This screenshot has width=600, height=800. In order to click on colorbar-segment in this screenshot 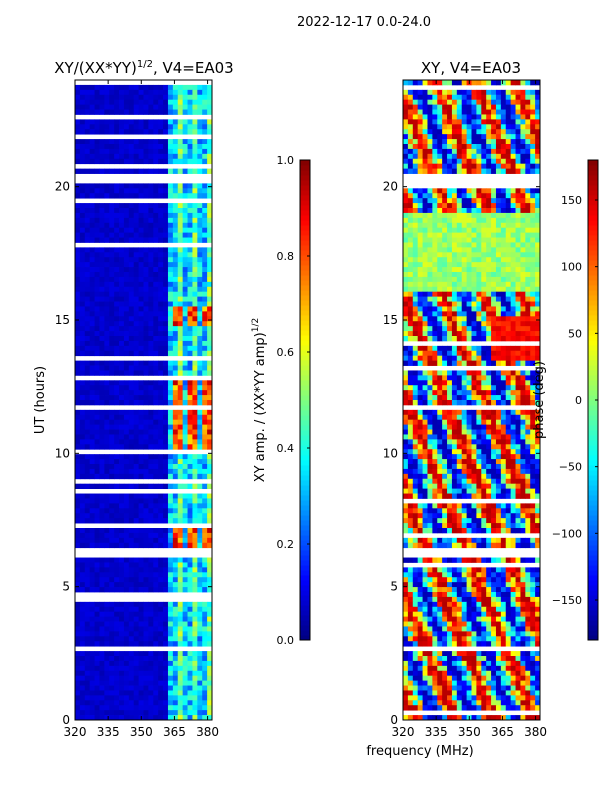, I will do `click(305, 593)`.